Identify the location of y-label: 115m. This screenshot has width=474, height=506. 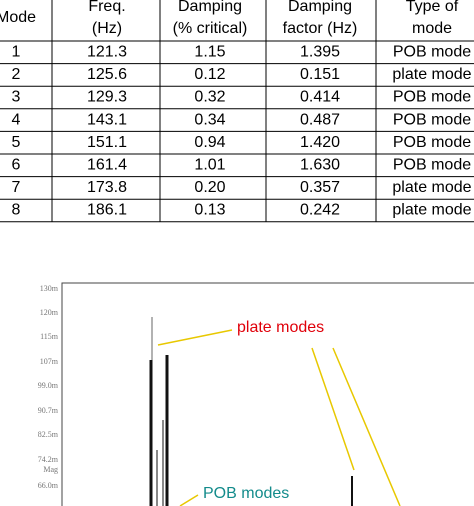
(49, 336).